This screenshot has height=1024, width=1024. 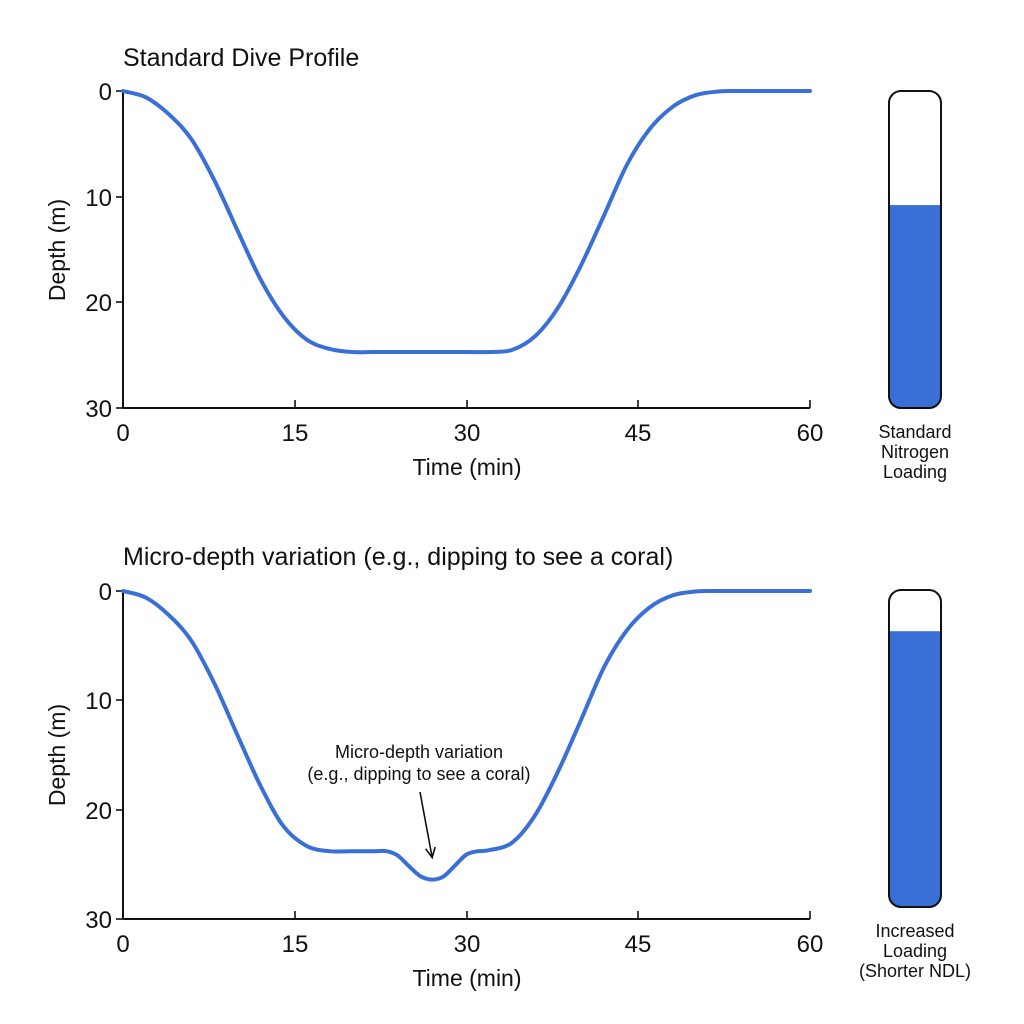 What do you see at coordinates (430, 853) in the screenshot?
I see `annotation-arrowhead` at bounding box center [430, 853].